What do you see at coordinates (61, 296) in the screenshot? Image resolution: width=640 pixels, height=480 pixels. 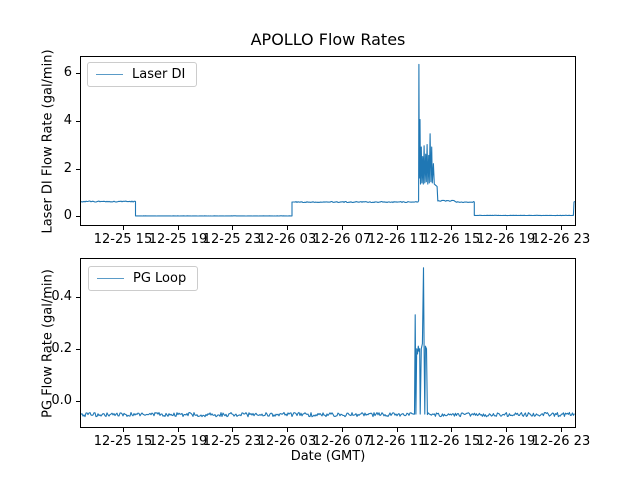 I see `y-tick-label: 0.4` at bounding box center [61, 296].